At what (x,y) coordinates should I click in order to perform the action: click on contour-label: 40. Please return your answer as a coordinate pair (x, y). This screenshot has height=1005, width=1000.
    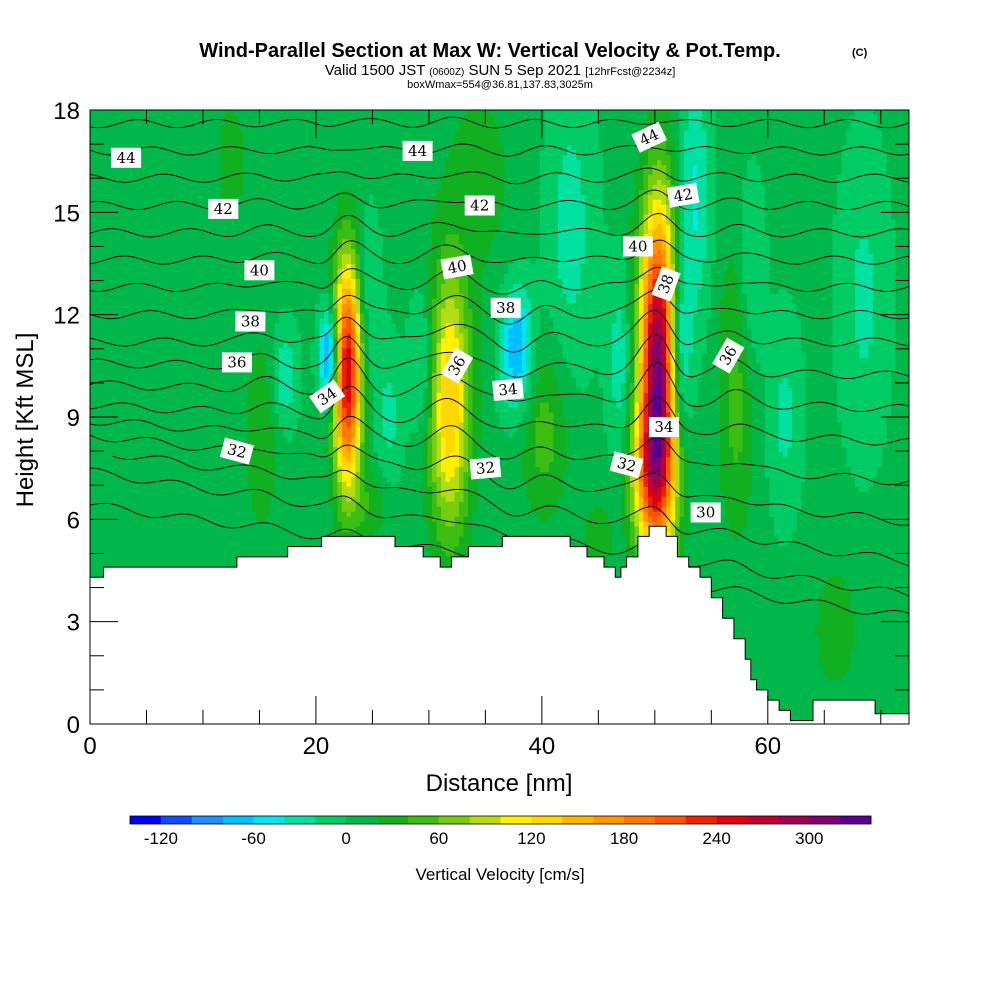
    Looking at the image, I should click on (457, 267).